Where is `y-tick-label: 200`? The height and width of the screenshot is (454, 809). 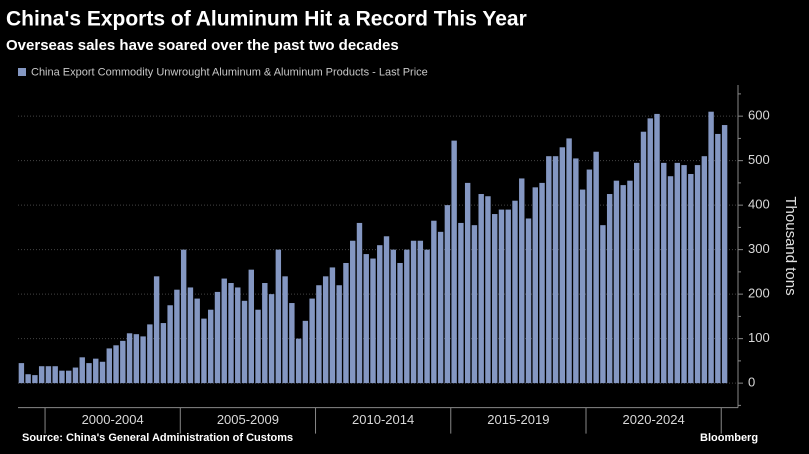
y-tick-label: 200 is located at coordinates (759, 293).